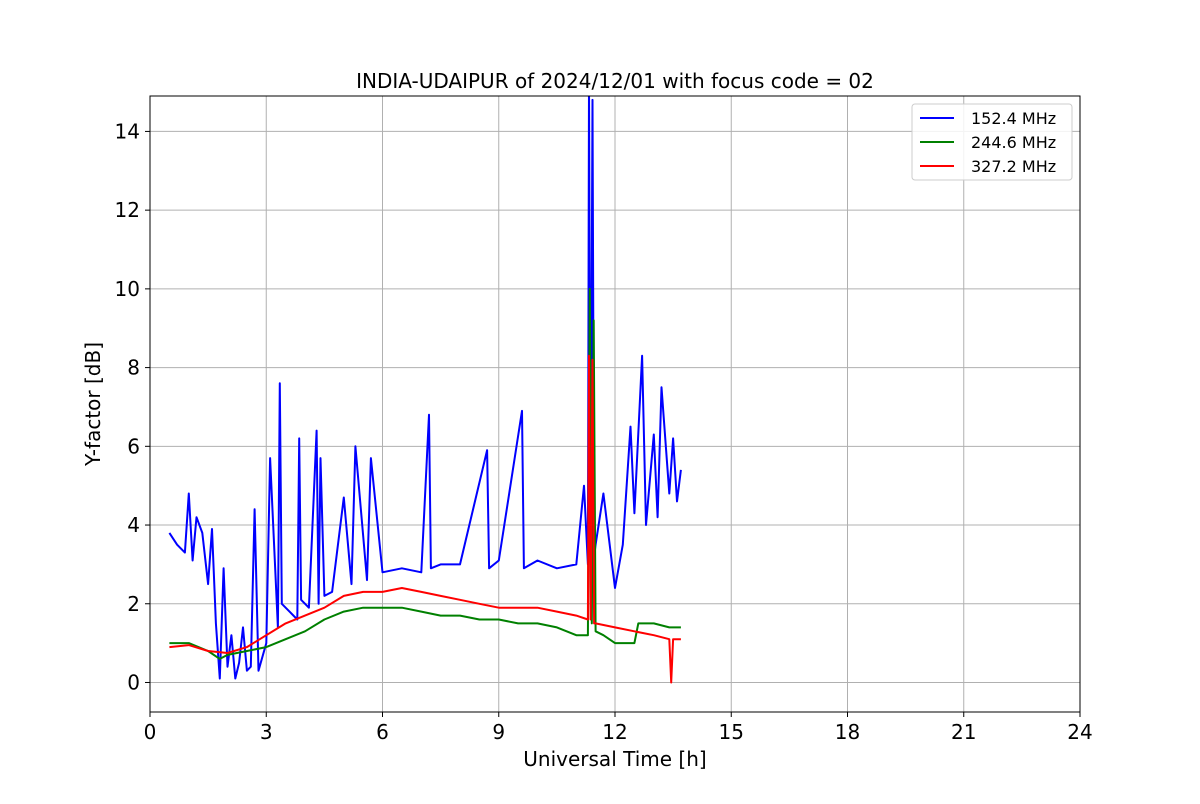  What do you see at coordinates (133, 682) in the screenshot?
I see `y-tick-label: 0` at bounding box center [133, 682].